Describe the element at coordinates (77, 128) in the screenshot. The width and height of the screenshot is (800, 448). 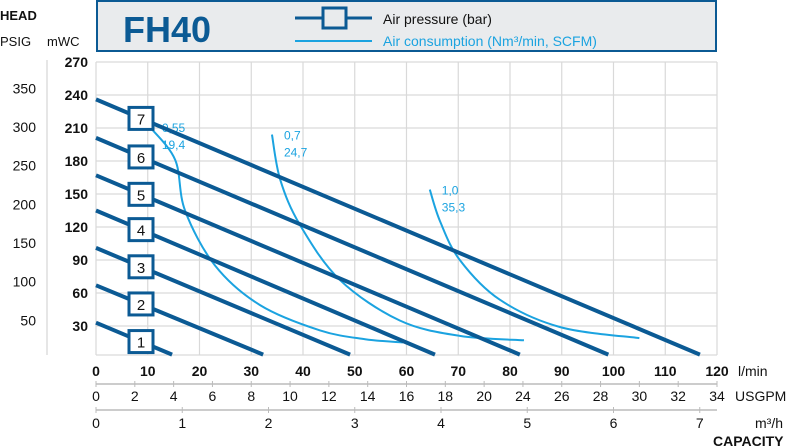
I see `y-tick-label-mwc: 210` at that location.